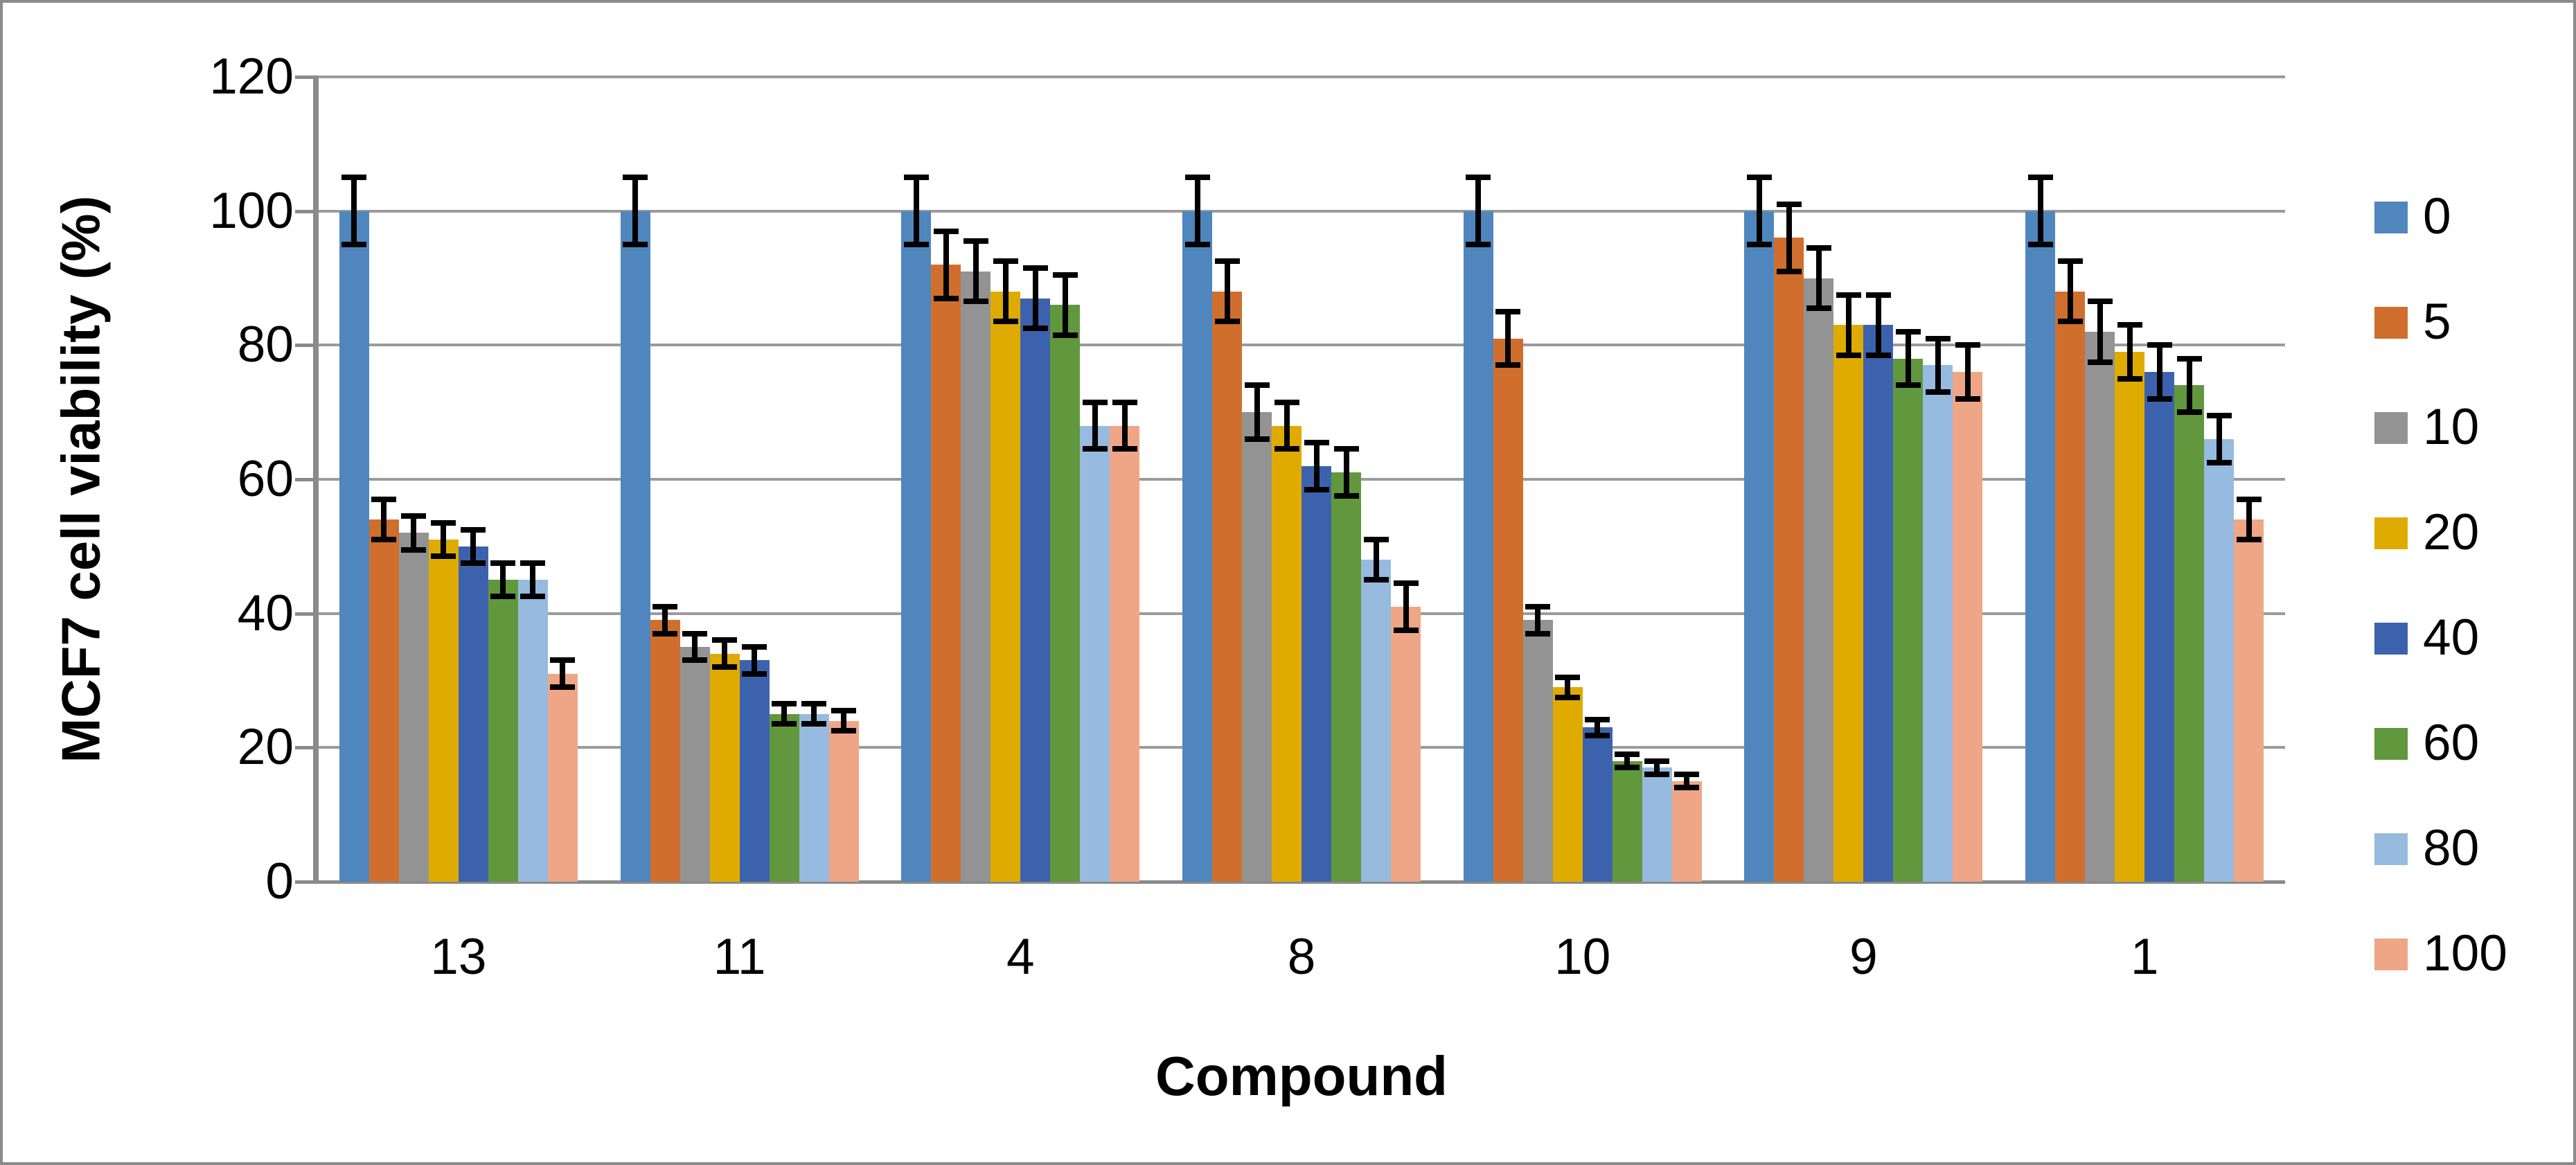 This screenshot has height=1165, width=2576. I want to click on error-bar-compound-4-conc-0-whisker, so click(916, 211).